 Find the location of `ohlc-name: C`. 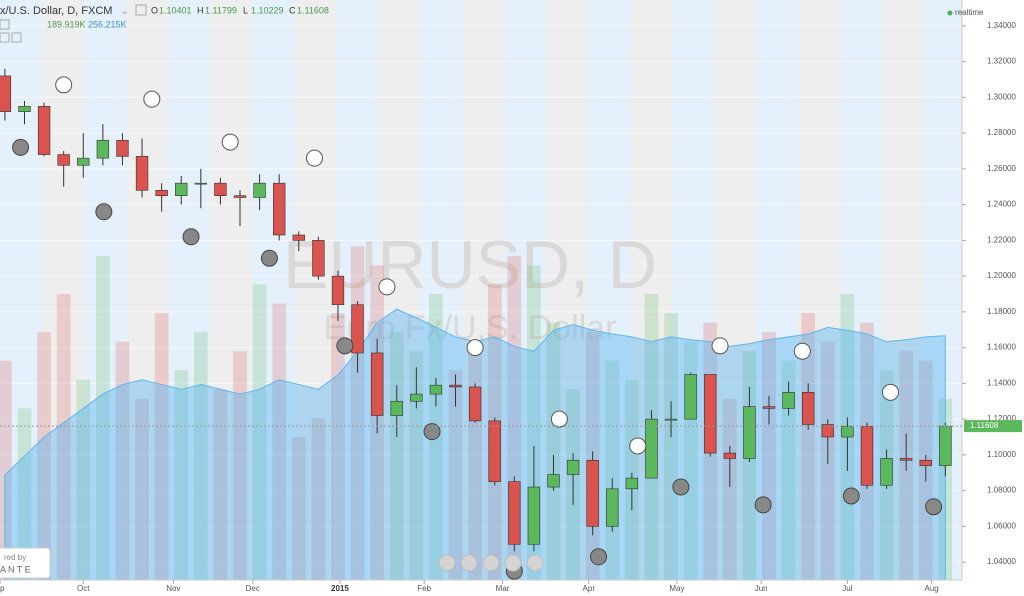

ohlc-name: C is located at coordinates (292, 10).